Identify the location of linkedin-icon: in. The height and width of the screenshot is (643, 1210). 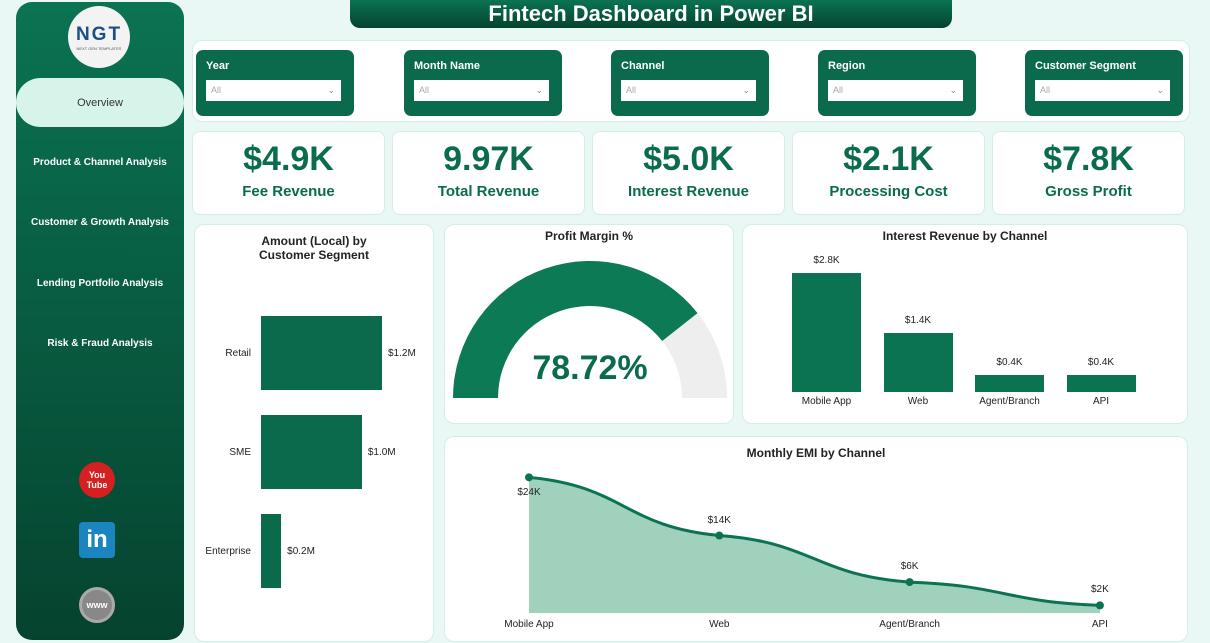
(97, 540).